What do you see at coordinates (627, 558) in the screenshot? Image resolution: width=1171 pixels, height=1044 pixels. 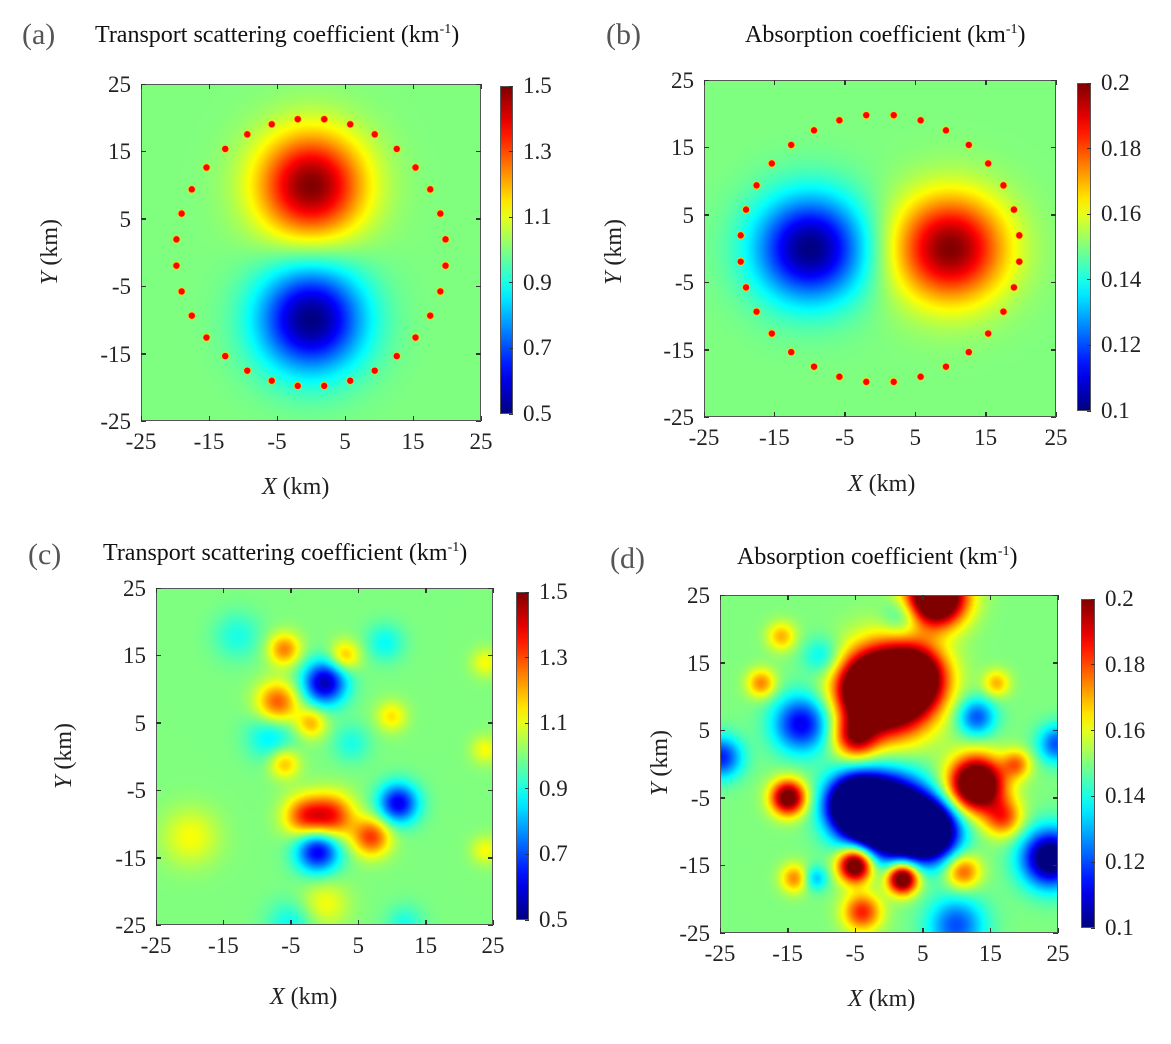 I see `panel-letter: (d)` at bounding box center [627, 558].